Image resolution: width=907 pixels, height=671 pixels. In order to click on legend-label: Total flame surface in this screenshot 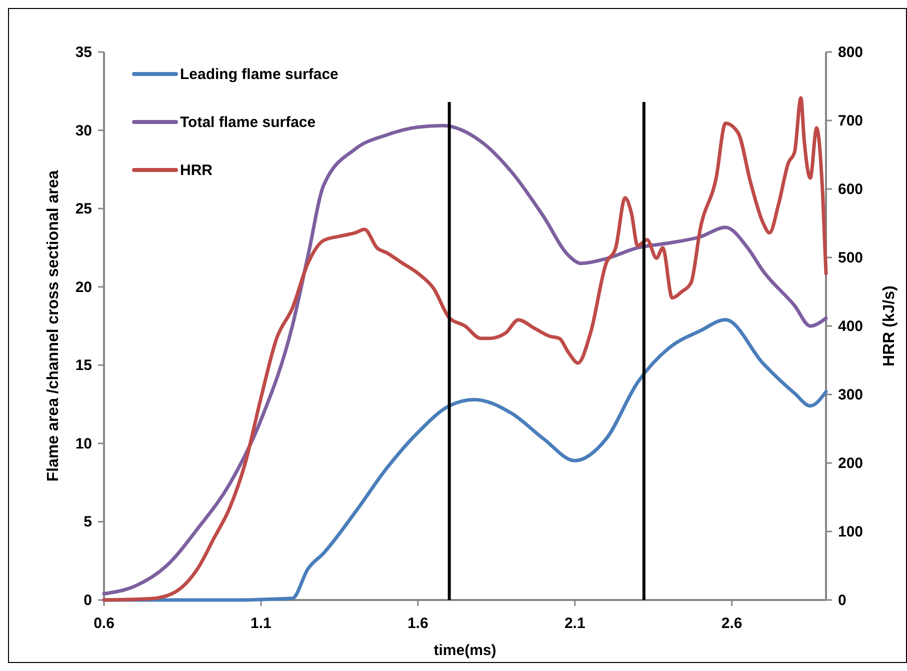, I will do `click(248, 122)`.